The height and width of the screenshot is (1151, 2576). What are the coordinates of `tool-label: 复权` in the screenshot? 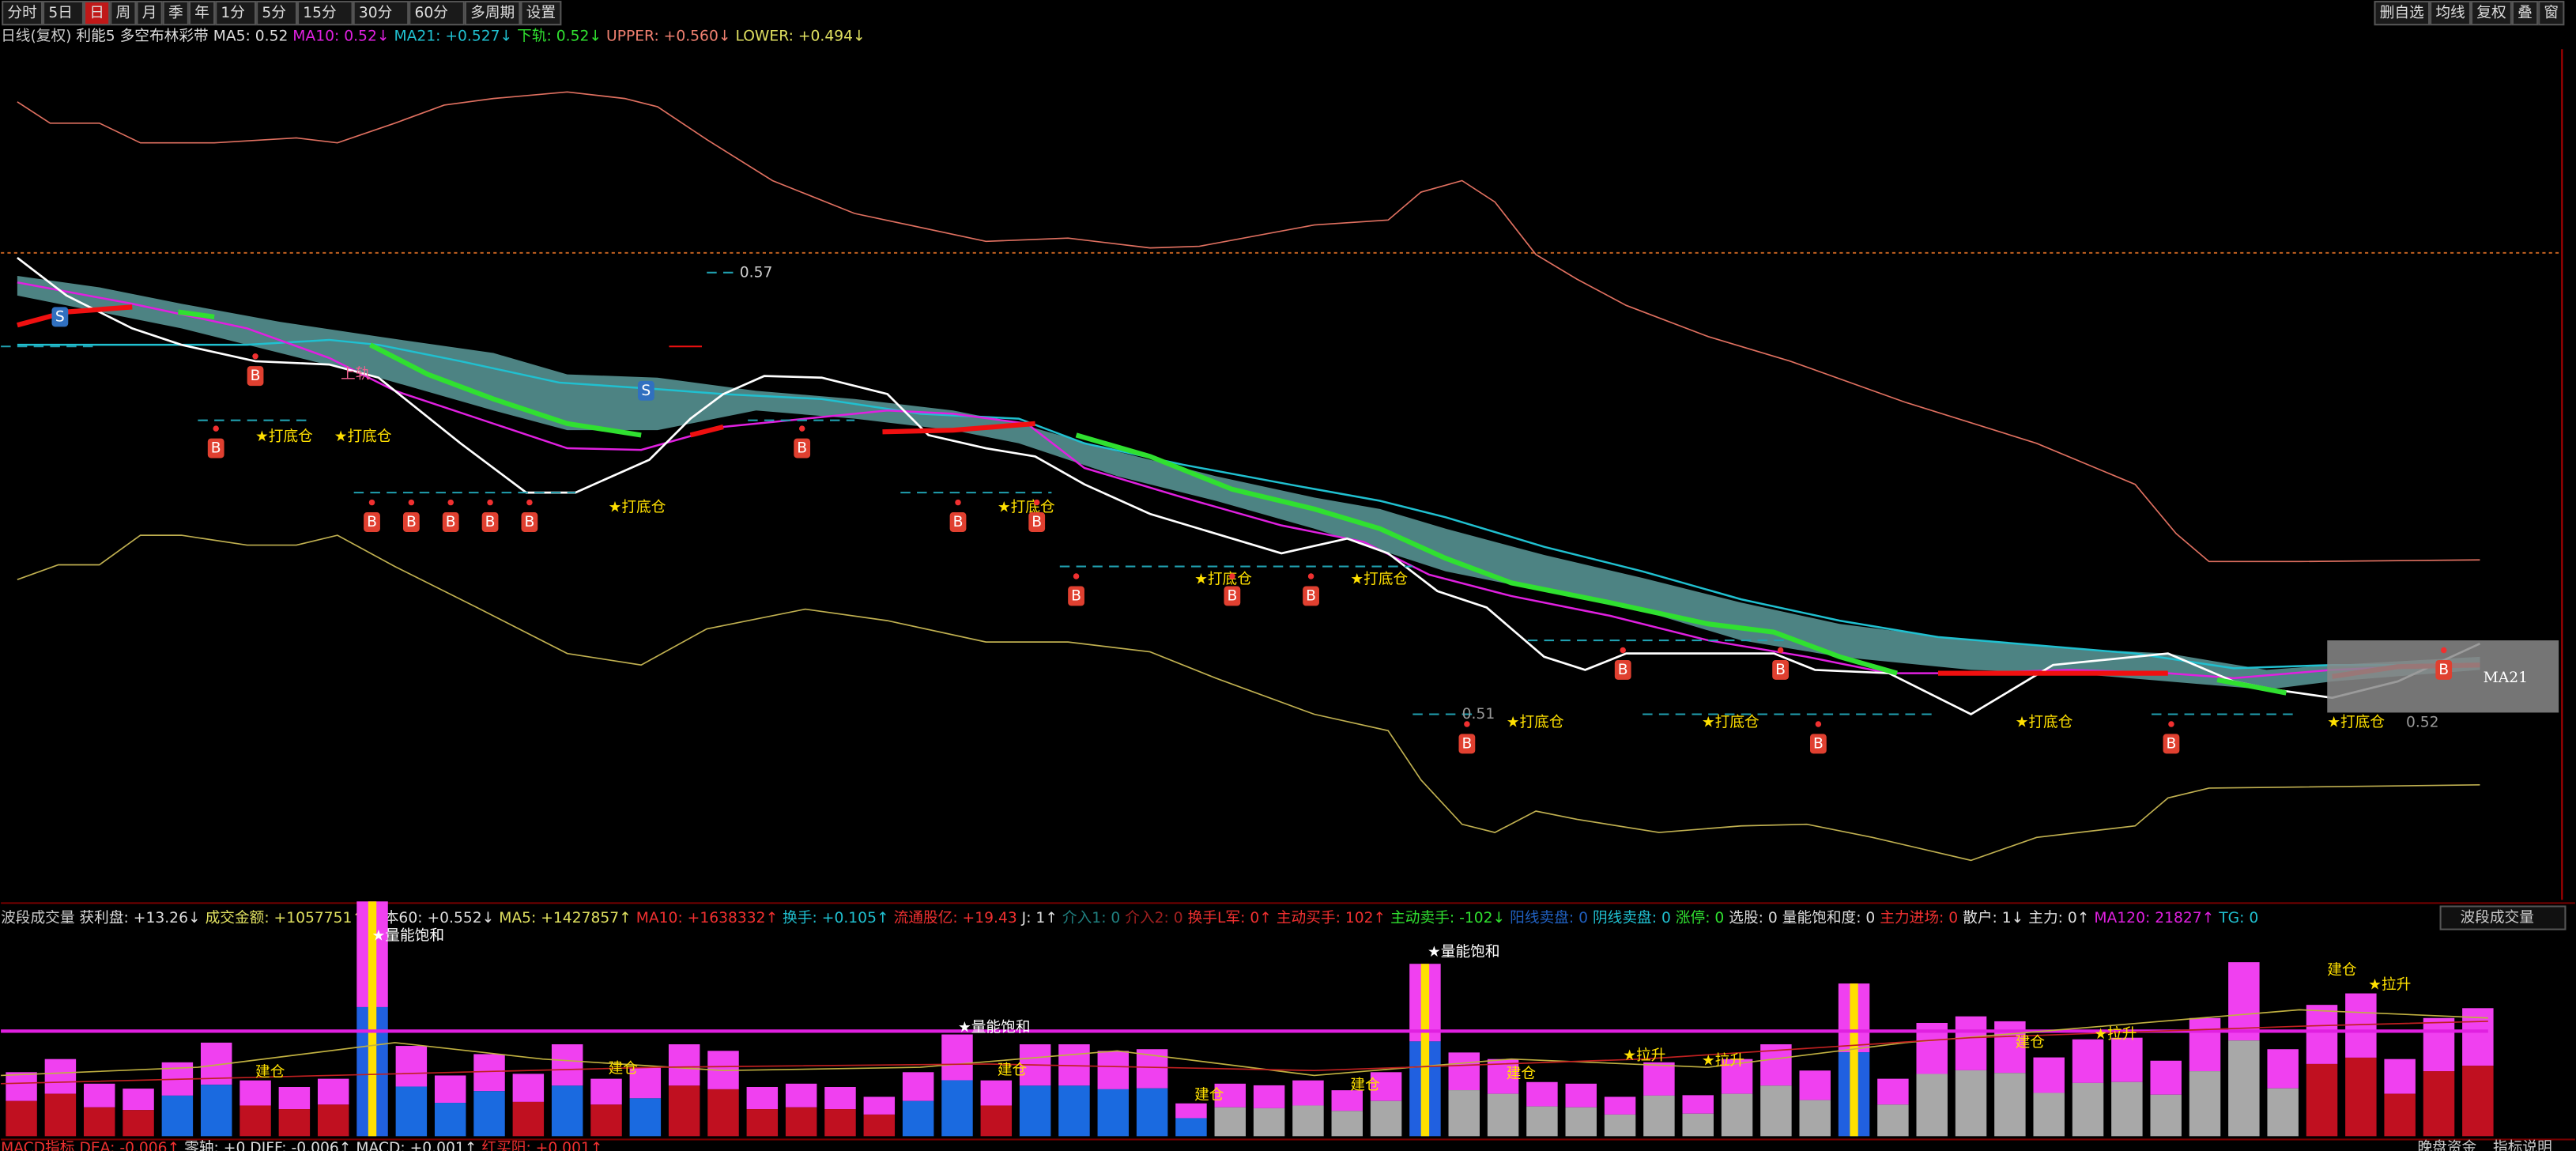 It's located at (2491, 13).